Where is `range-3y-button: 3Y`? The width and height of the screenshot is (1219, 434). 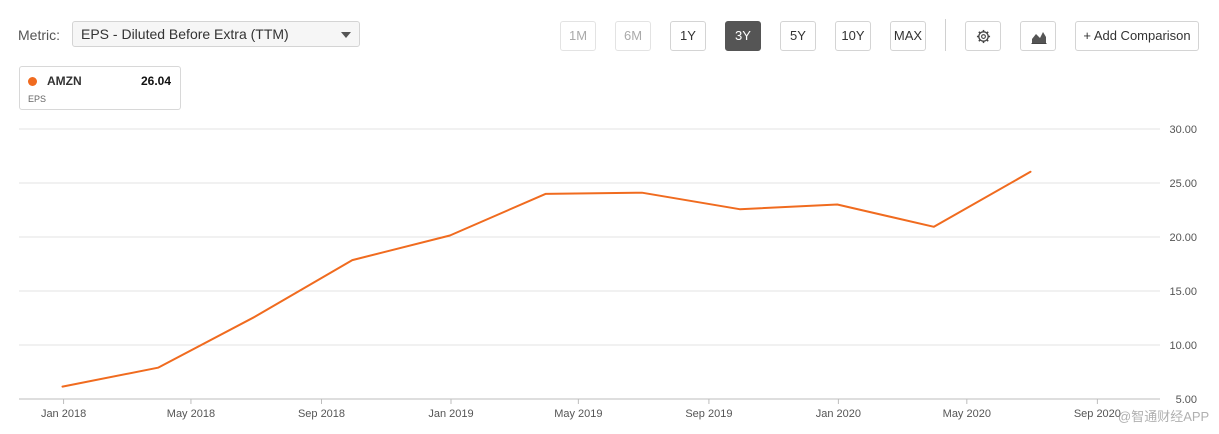 range-3y-button: 3Y is located at coordinates (743, 36).